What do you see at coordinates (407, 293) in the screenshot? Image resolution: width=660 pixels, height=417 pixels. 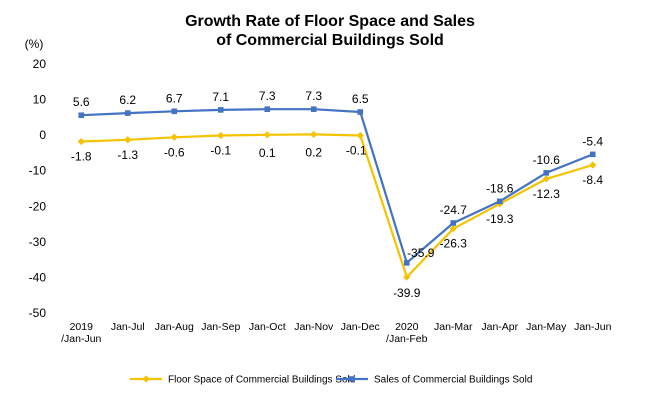 I see `data-label: -39.9` at bounding box center [407, 293].